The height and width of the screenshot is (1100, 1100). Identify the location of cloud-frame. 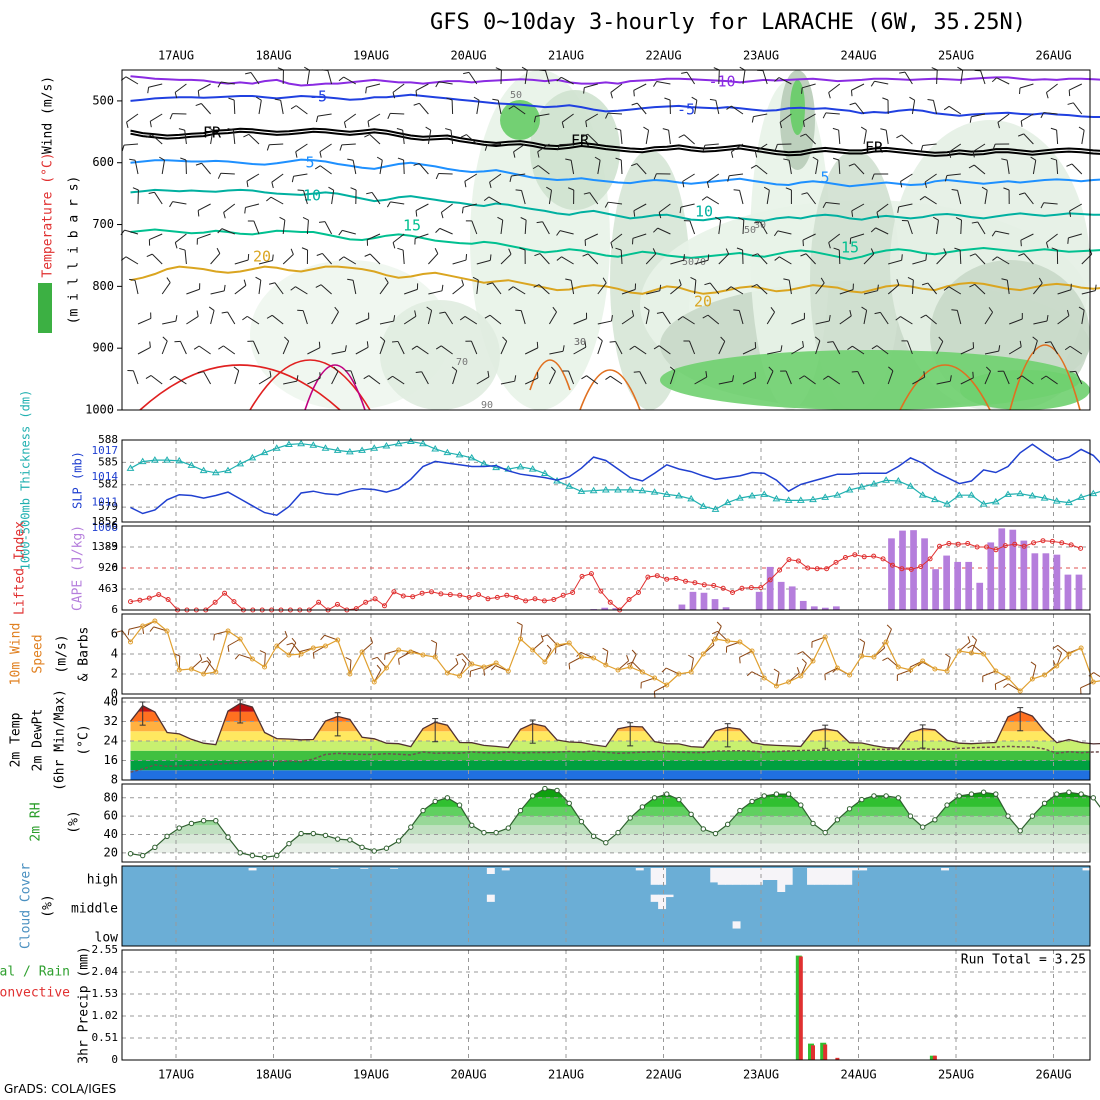
(606, 906).